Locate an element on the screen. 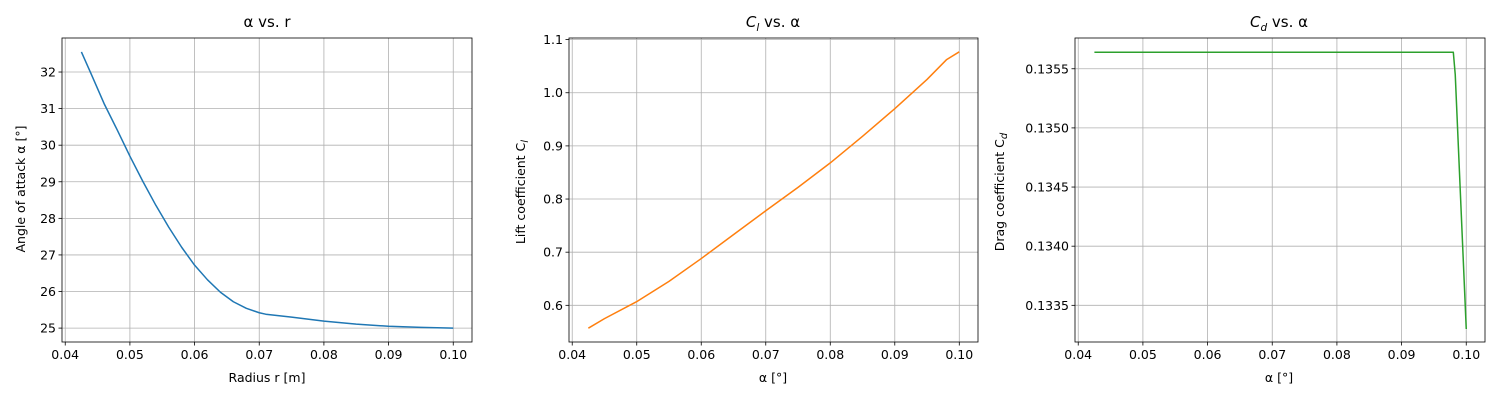 The width and height of the screenshot is (1500, 400). y-tick-label: 0.1350 is located at coordinates (1047, 127).